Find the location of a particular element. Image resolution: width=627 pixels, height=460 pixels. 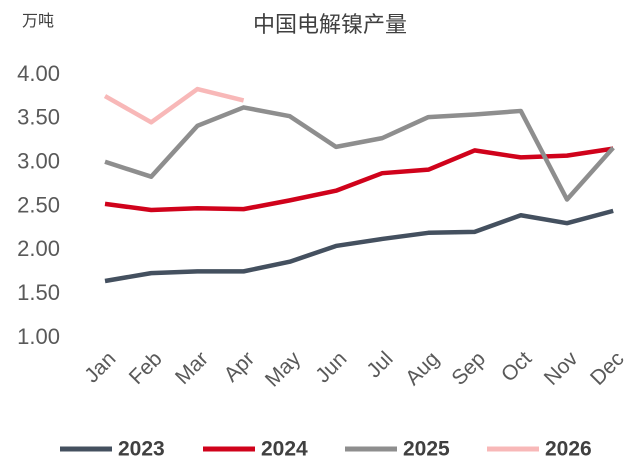

x-tick-label: Jan is located at coordinates (100, 367).